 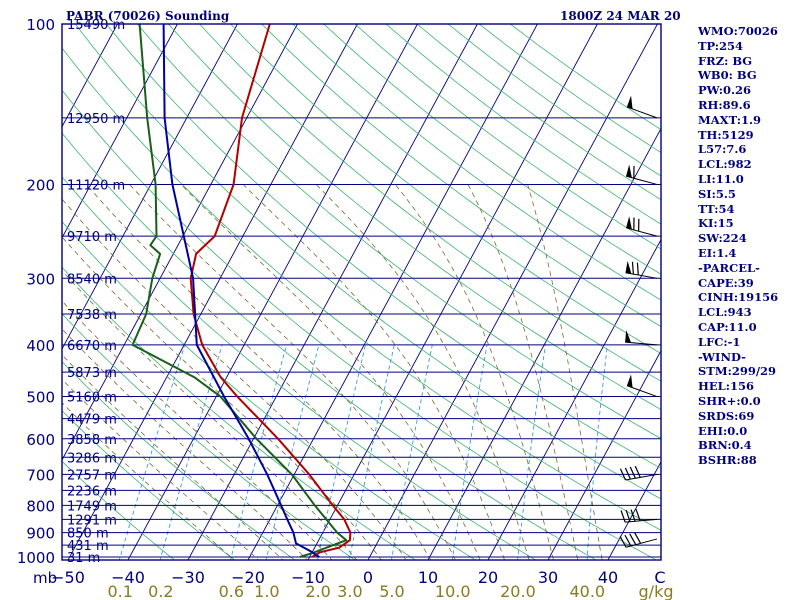 What do you see at coordinates (148, 16) in the screenshot?
I see `station-title: PABR (70026) Sounding` at bounding box center [148, 16].